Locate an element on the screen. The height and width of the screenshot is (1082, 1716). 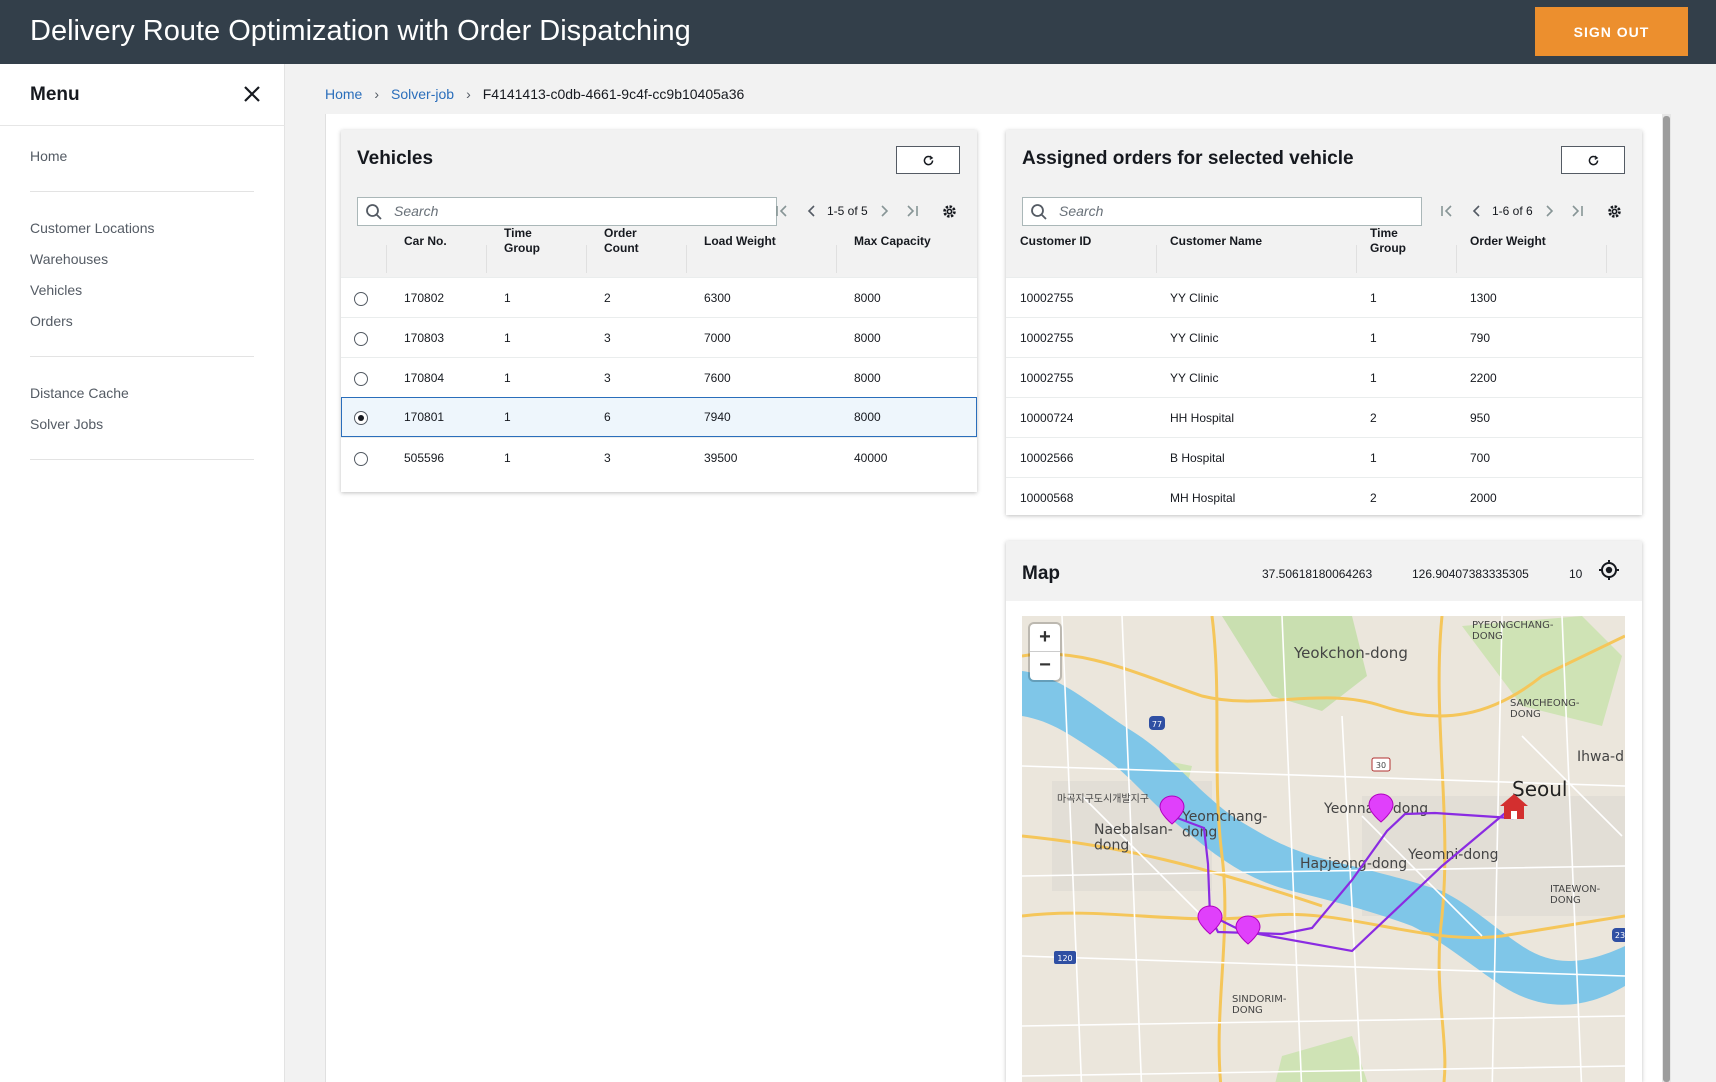
depot-home-icon is located at coordinates (1514, 806).